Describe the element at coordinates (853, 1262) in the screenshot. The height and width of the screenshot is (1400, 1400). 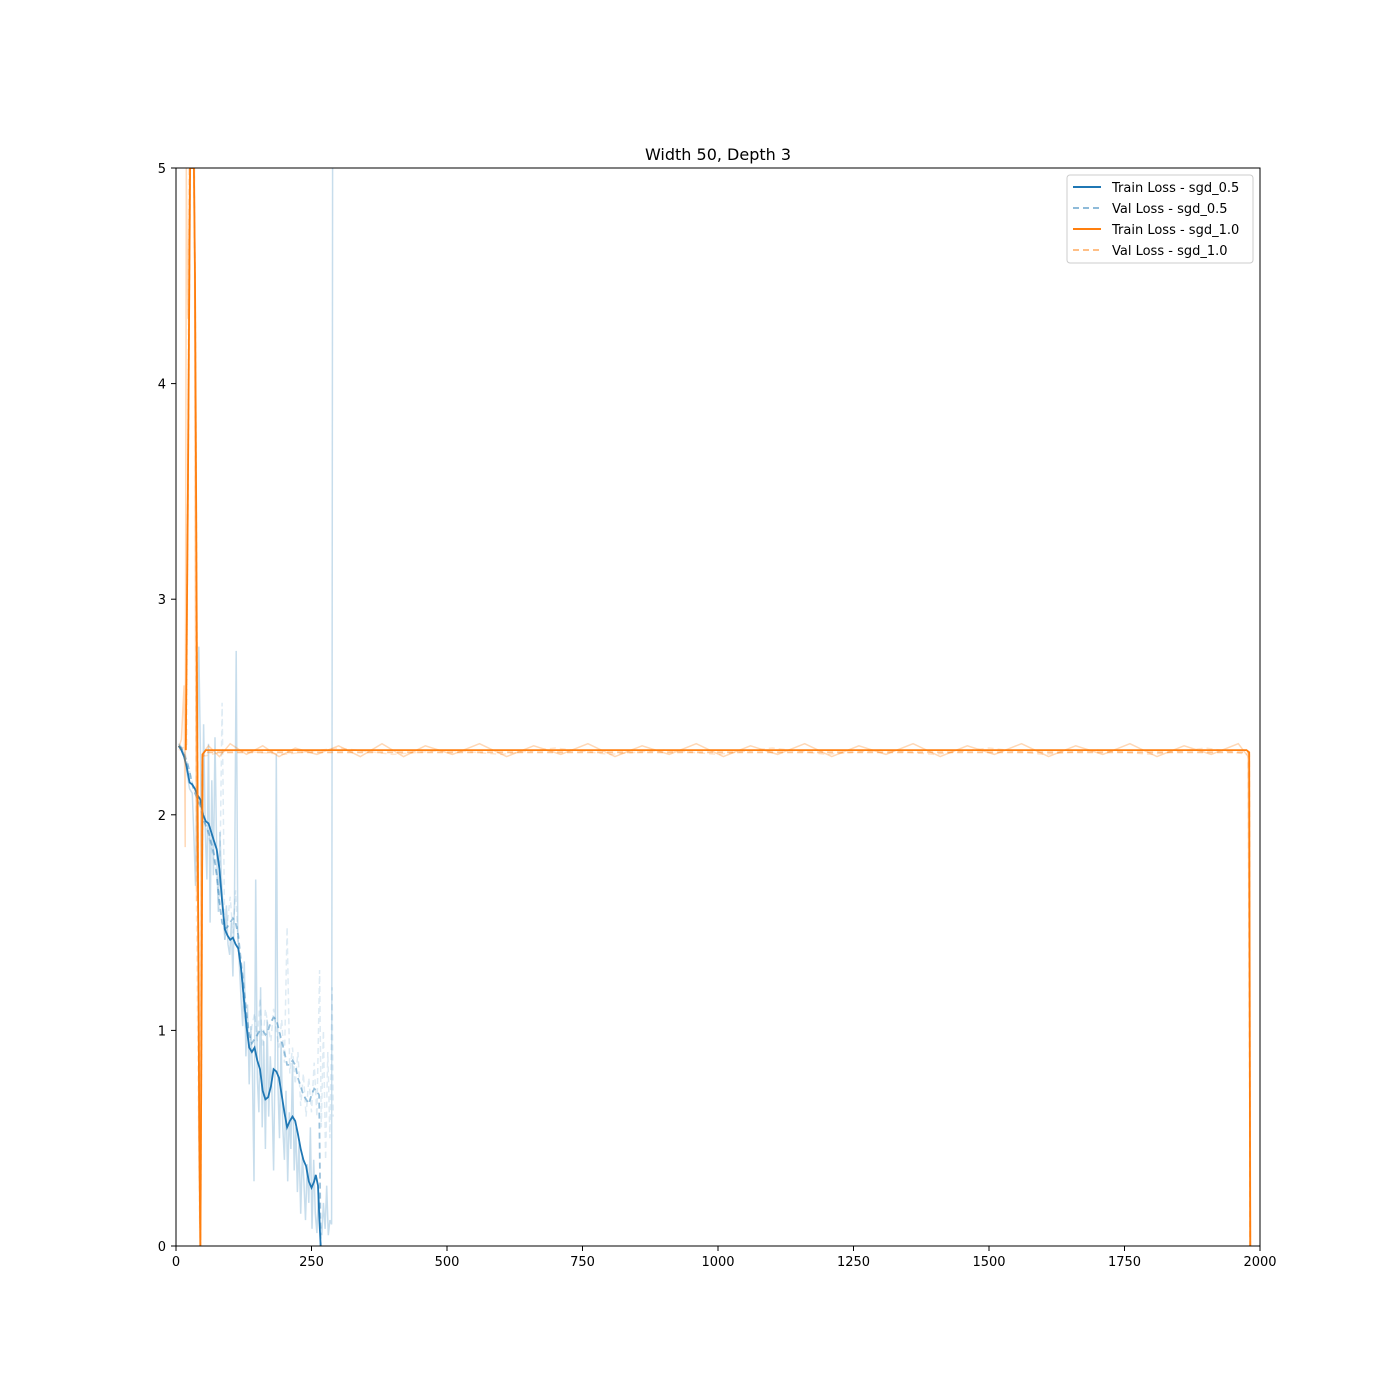
I see `x-tick-label: 1250` at that location.